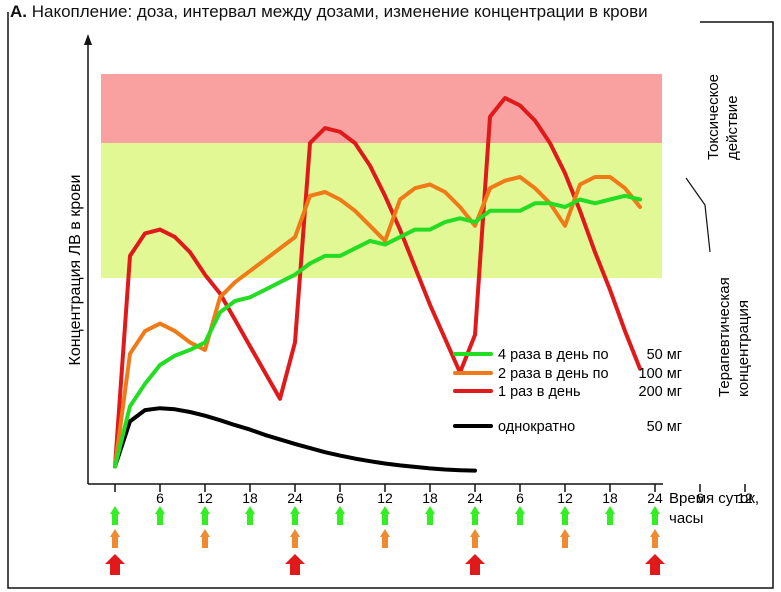  I want to click on therapeutic-label-line1: Терапевтическая, so click(724, 337).